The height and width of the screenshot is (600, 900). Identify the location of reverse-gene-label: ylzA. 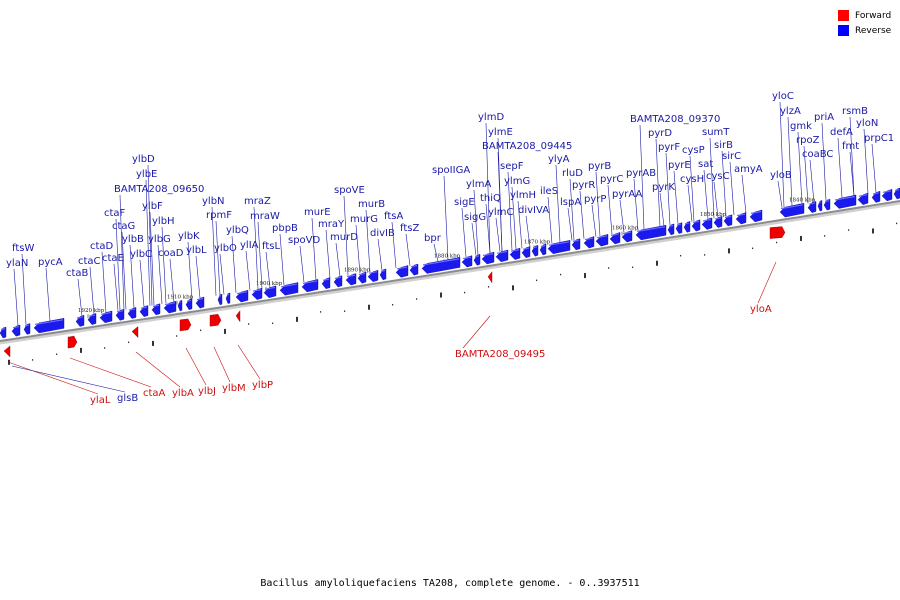
(790, 111).